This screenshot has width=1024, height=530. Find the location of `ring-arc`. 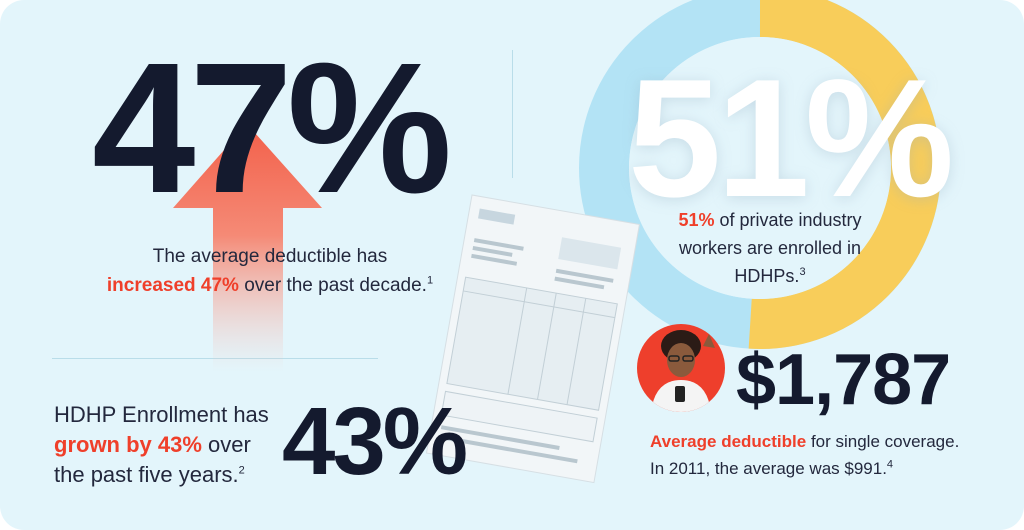

ring-arc is located at coordinates (844, 174).